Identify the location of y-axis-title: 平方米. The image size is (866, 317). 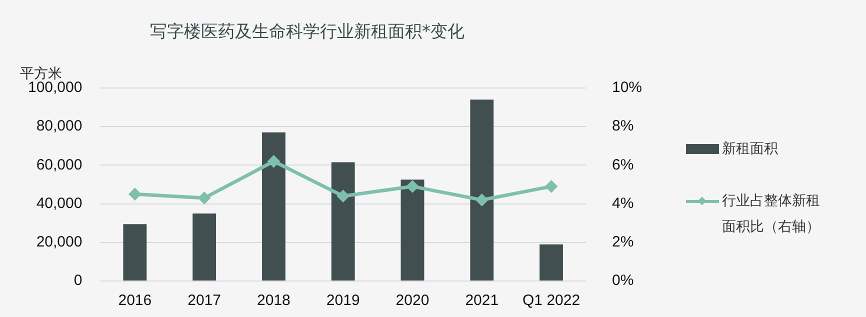
(41, 73).